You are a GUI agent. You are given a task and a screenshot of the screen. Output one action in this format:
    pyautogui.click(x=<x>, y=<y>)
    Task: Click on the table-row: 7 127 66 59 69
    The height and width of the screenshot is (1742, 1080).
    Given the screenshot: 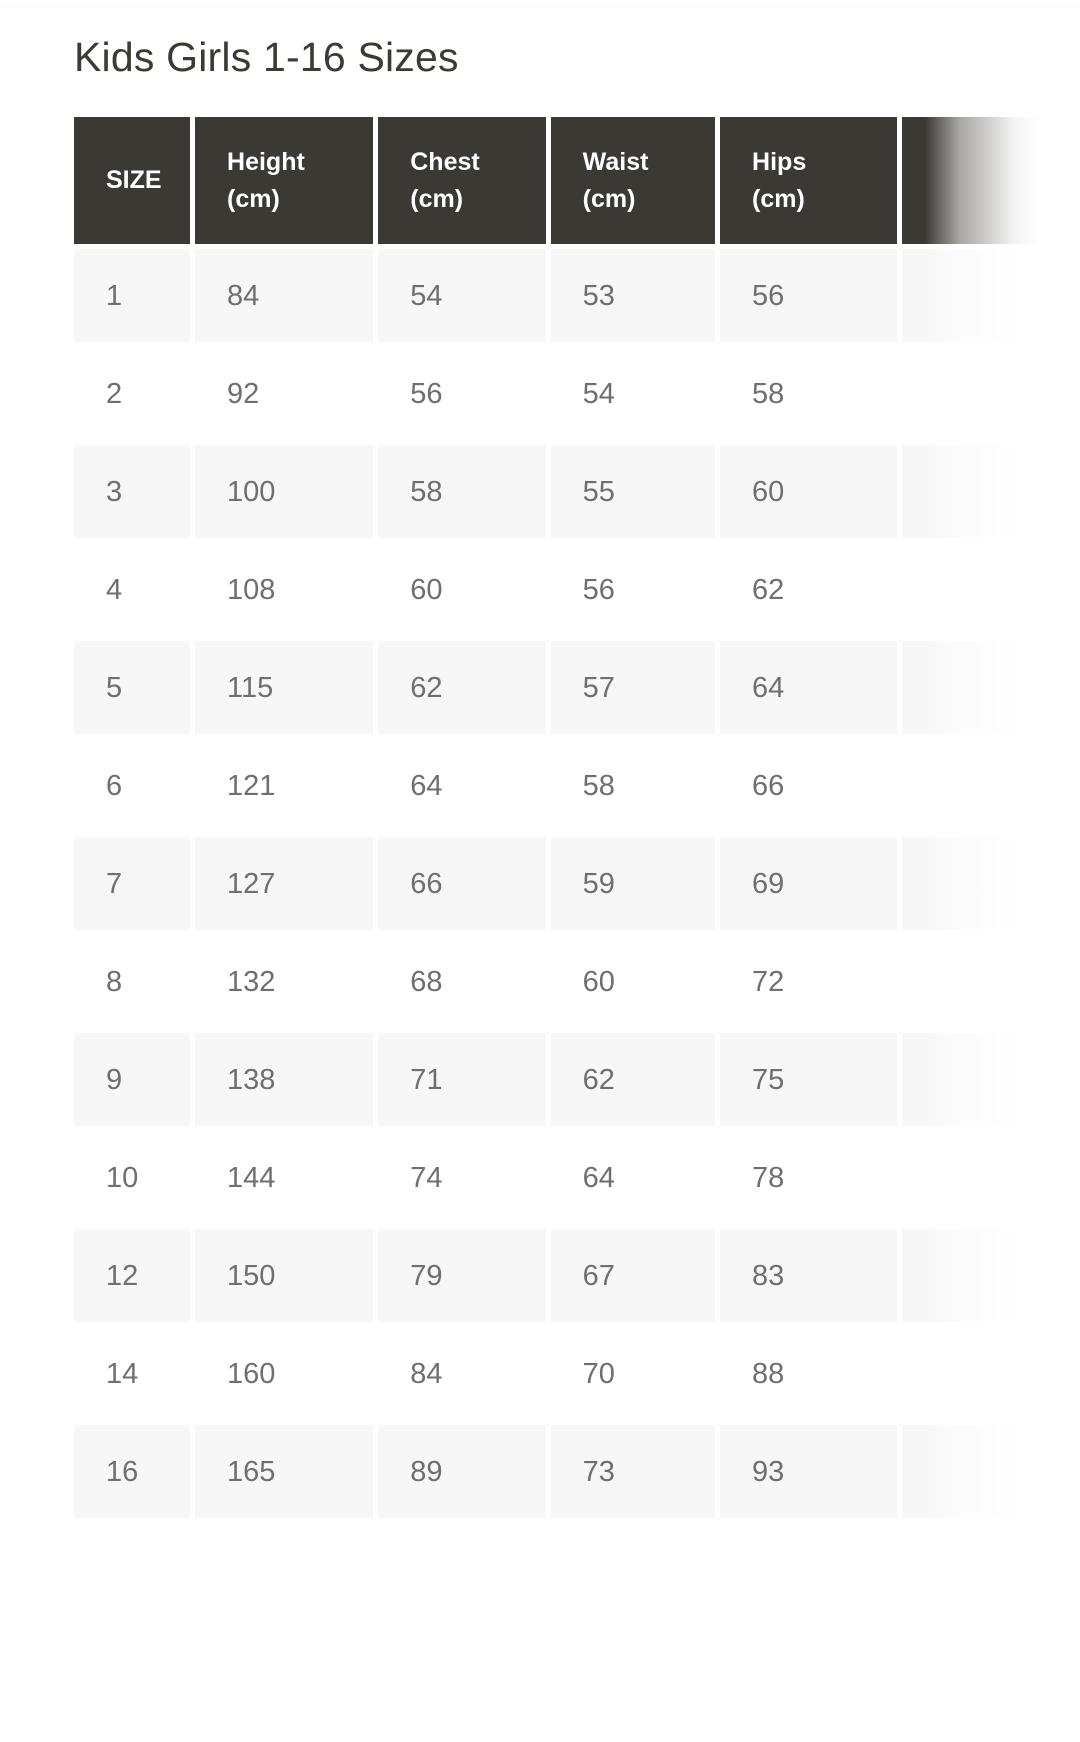 What is the action you would take?
    pyautogui.click(x=574, y=883)
    